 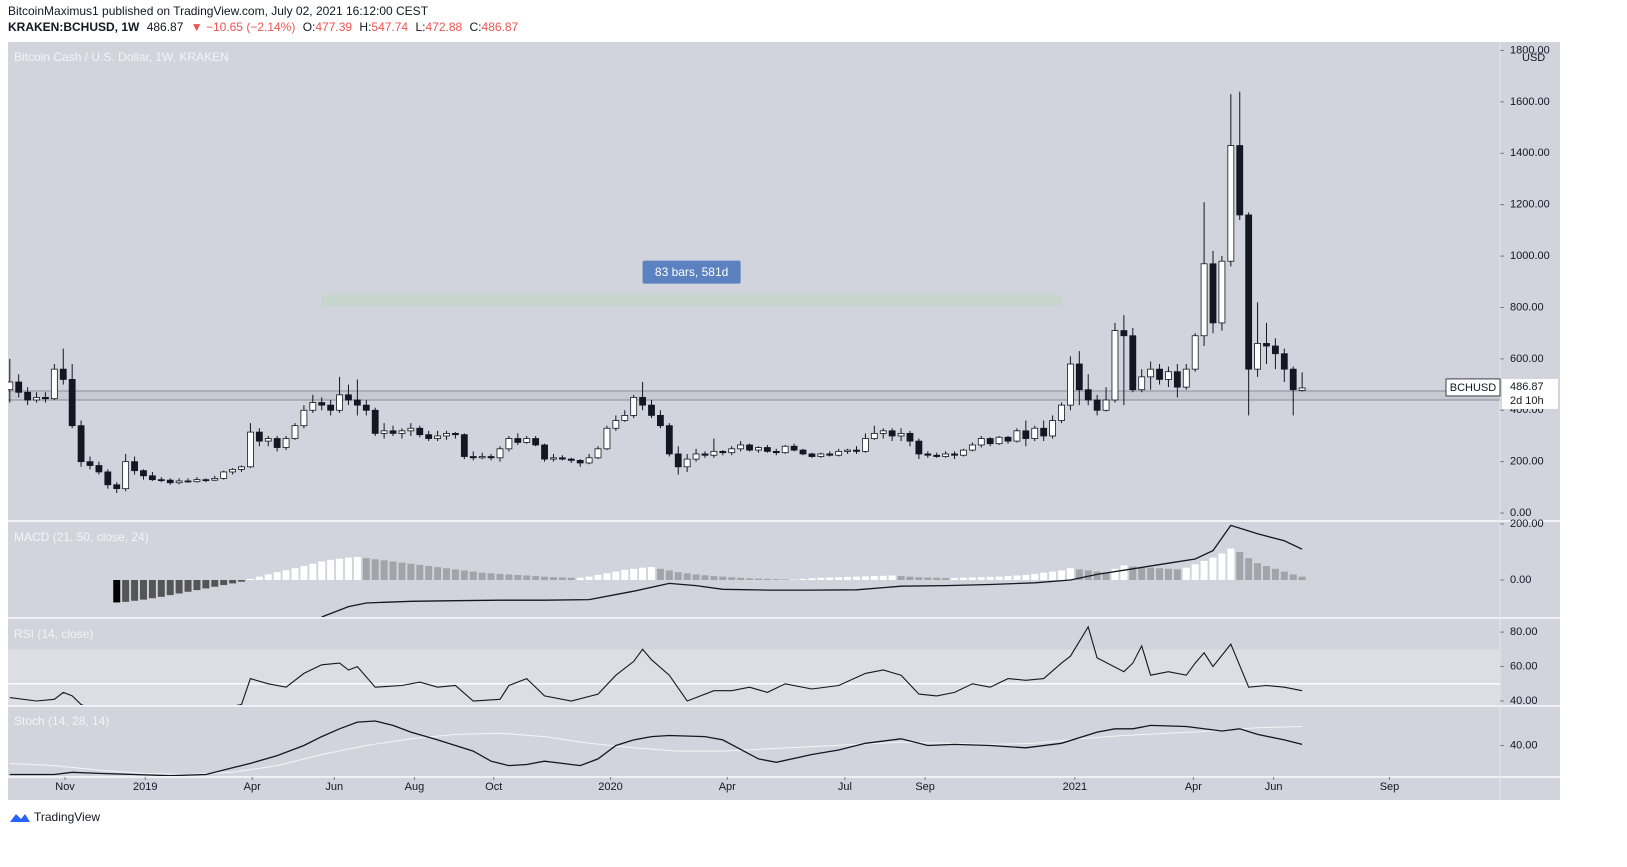 What do you see at coordinates (1473, 387) in the screenshot?
I see `price-tag-box` at bounding box center [1473, 387].